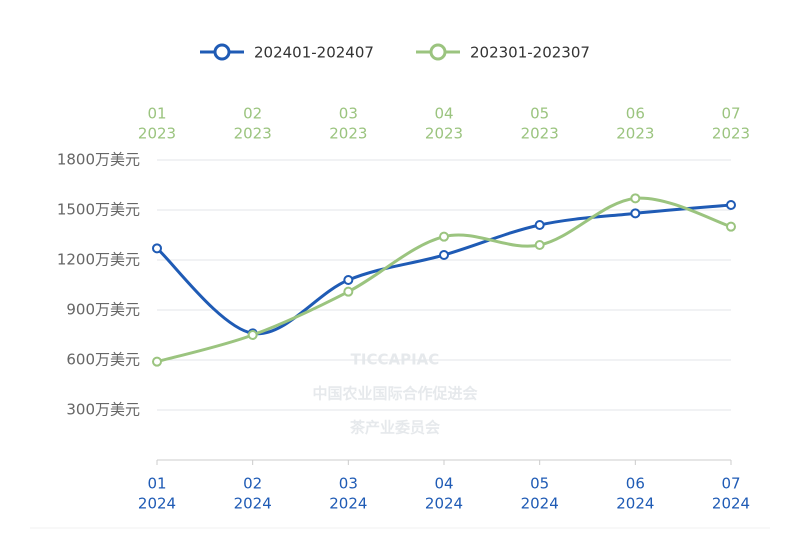 This screenshot has height=540, width=800. What do you see at coordinates (635, 114) in the screenshot?
I see `x2-tick-label: 06` at bounding box center [635, 114].